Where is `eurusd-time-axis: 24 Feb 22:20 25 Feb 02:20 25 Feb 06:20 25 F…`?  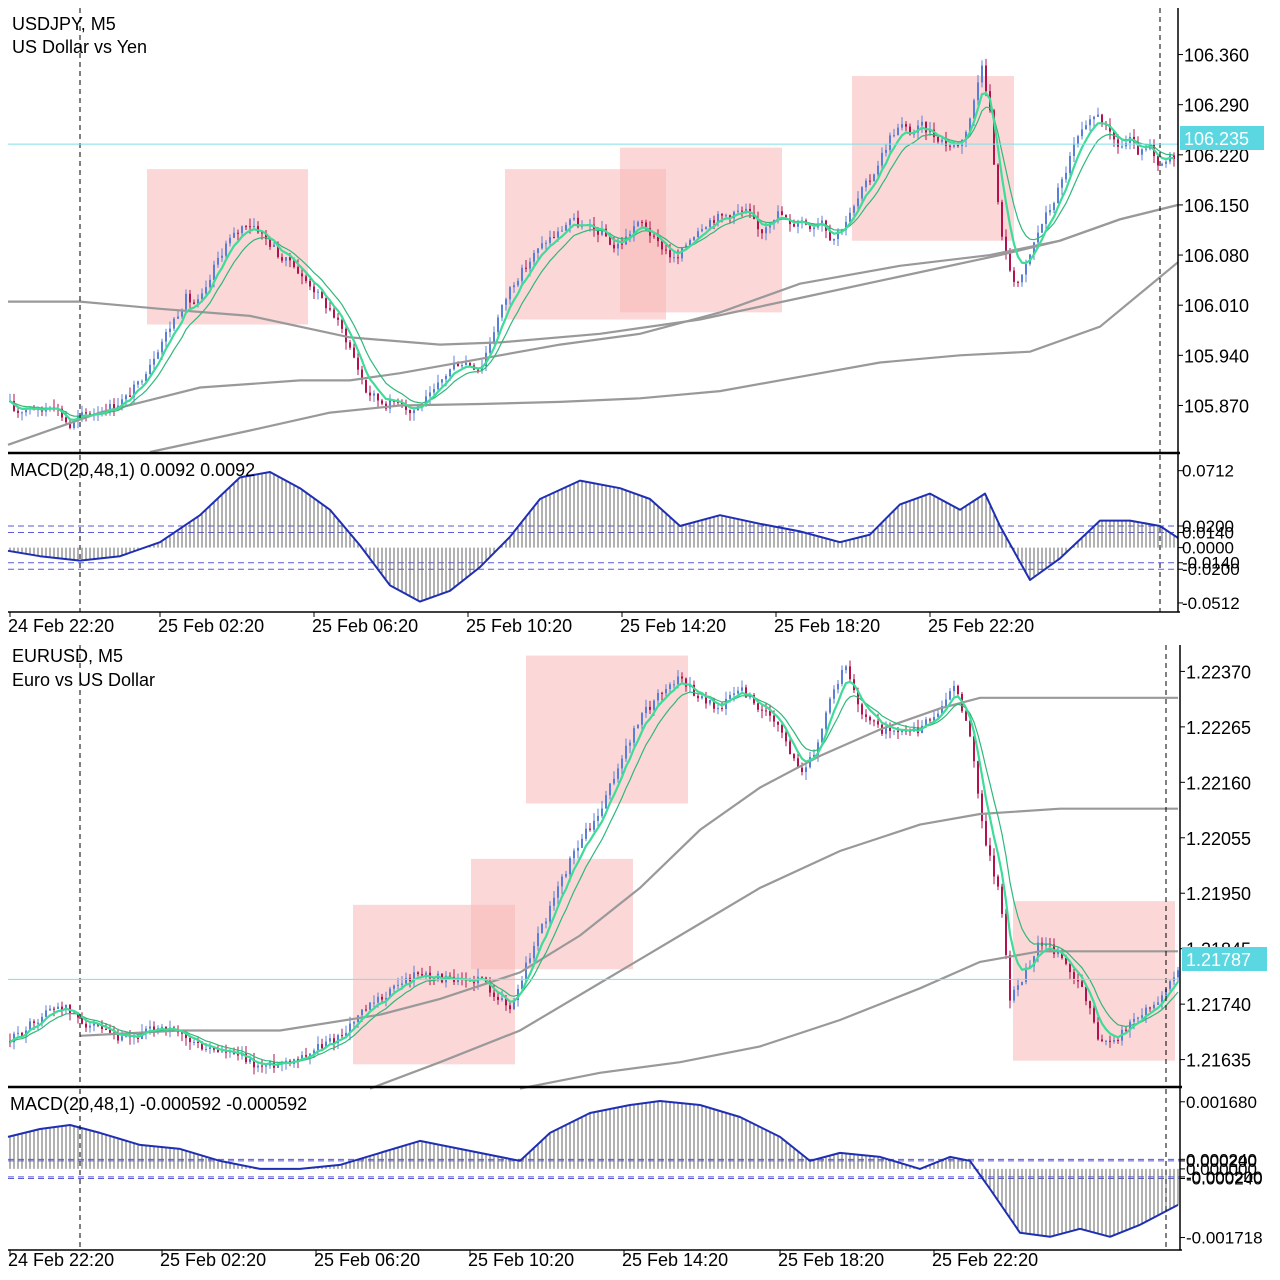
eurusd-time-axis: 24 Feb 22:20 25 Feb 02:20 25 Feb 06:20 25 F… is located at coordinates (523, 1260).